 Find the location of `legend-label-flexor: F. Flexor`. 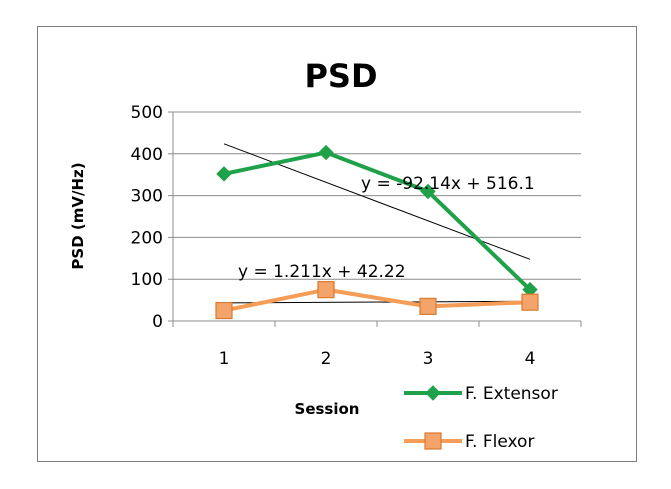

legend-label-flexor: F. Flexor is located at coordinates (499, 442).